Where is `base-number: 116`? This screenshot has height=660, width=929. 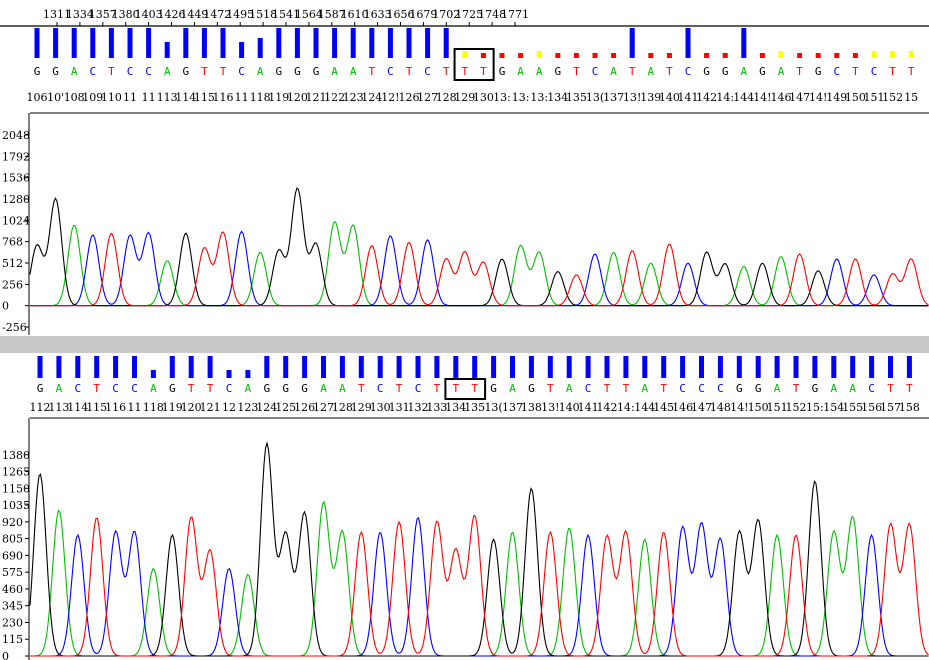
base-number: 116 is located at coordinates (223, 97).